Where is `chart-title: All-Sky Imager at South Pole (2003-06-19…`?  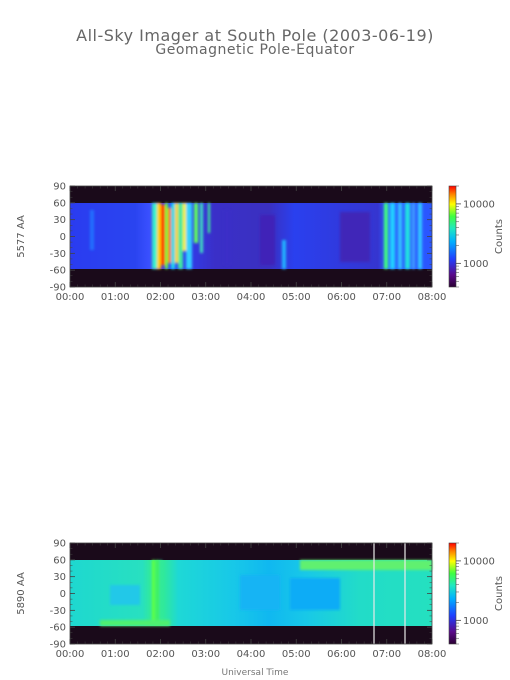 chart-title: All-Sky Imager at South Pole (2003-06-19… is located at coordinates (255, 35).